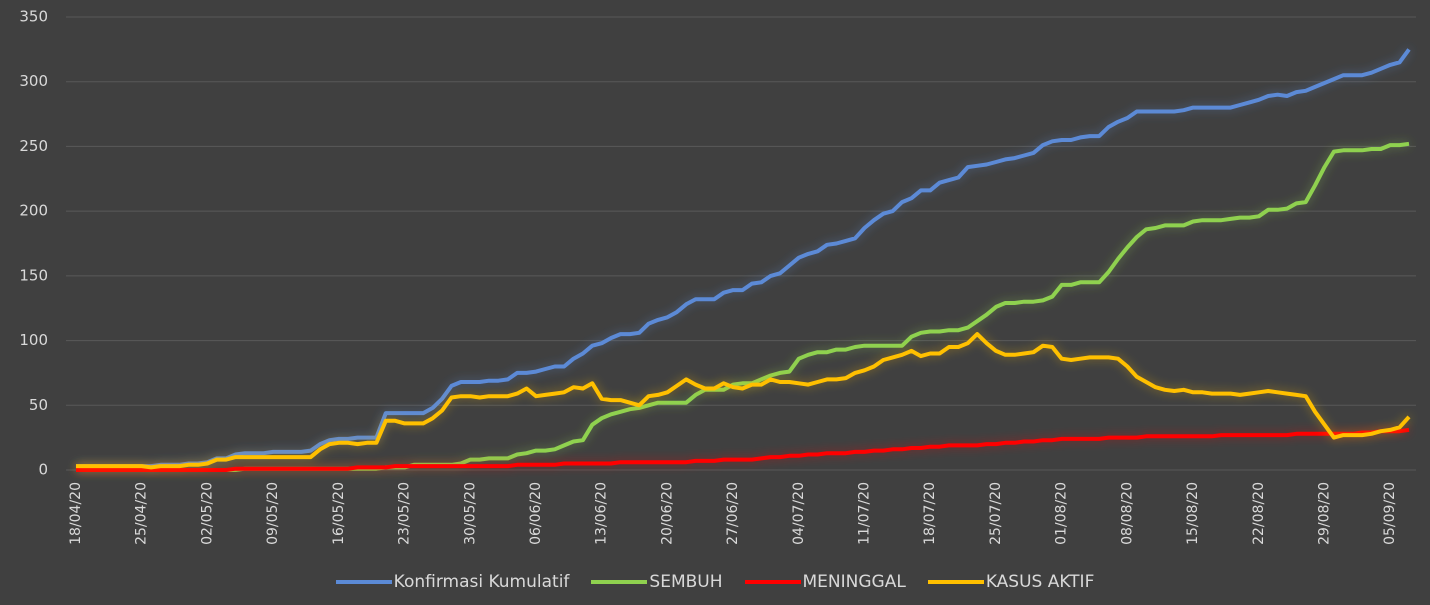 This screenshot has width=1430, height=605. I want to click on series-line, so click(743, 449).